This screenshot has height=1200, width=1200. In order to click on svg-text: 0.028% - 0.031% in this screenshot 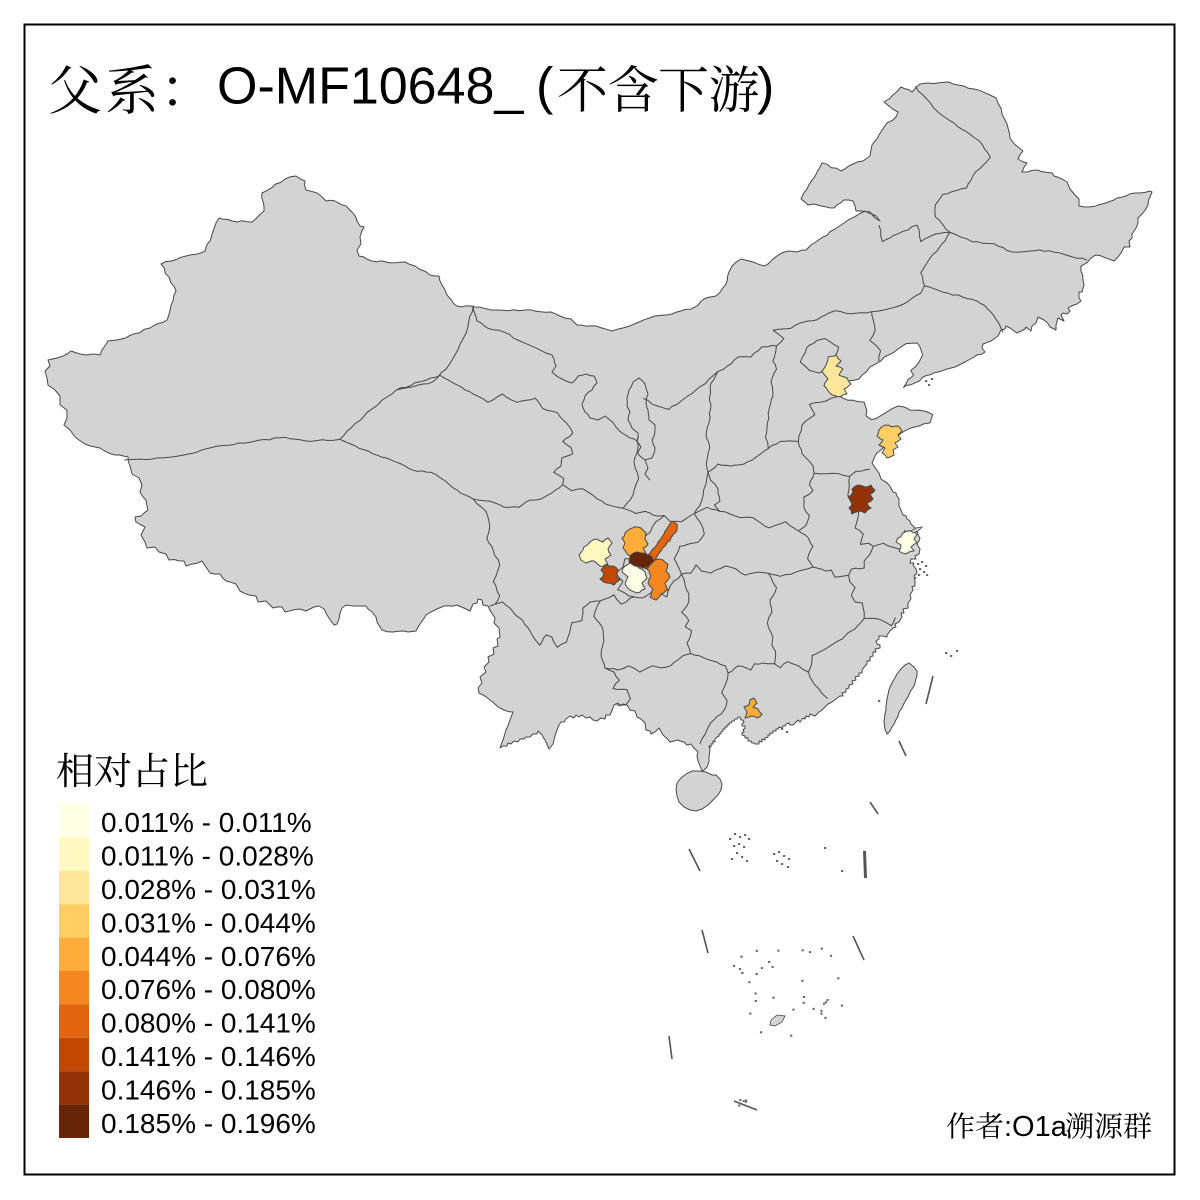, I will do `click(208, 889)`.